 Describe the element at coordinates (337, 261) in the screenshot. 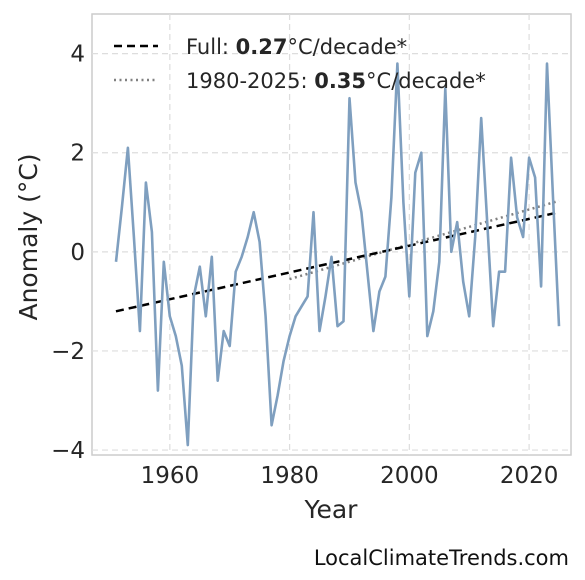

I see `full-trend-line` at that location.